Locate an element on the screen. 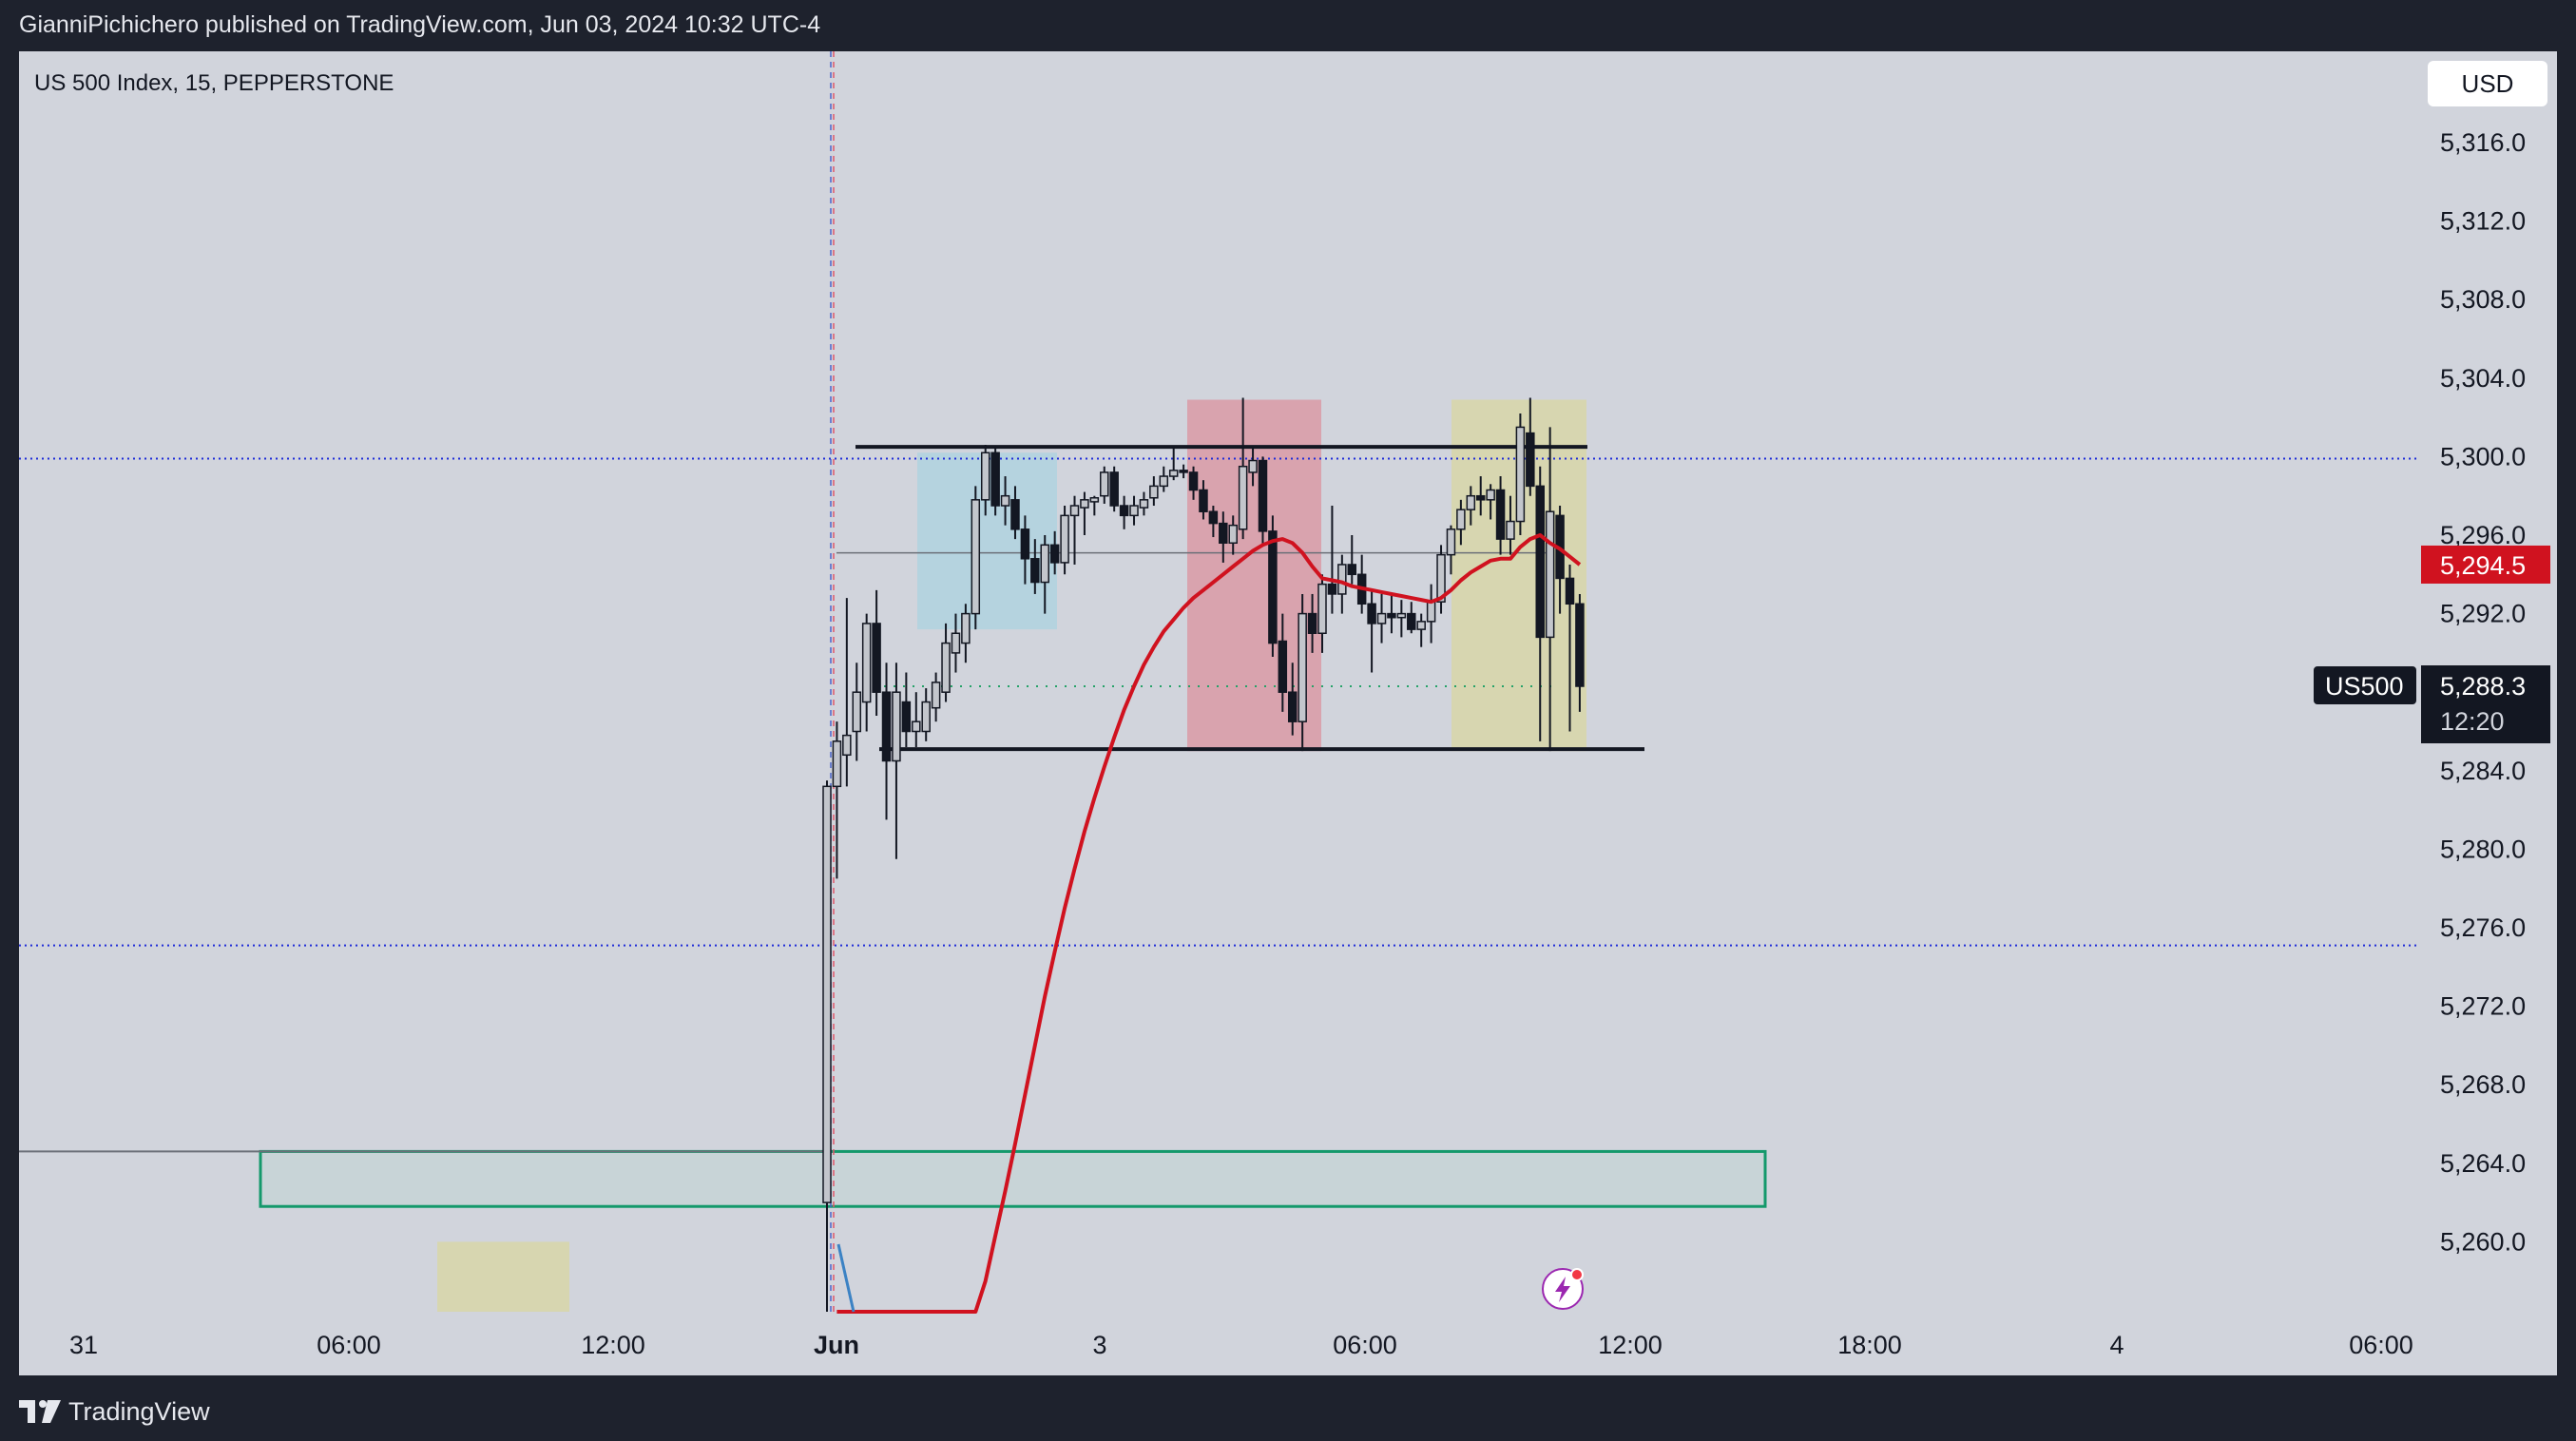 Image resolution: width=2576 pixels, height=1441 pixels. price-tick-label: 5,280.0 is located at coordinates (2483, 849).